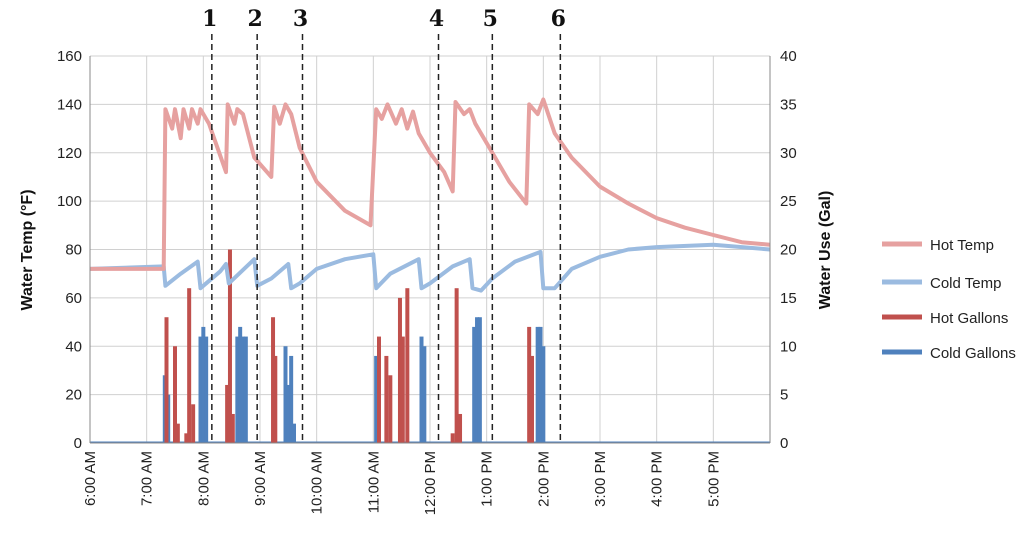 This screenshot has height=538, width=1034. I want to click on event-marker-label: 3, so click(300, 19).